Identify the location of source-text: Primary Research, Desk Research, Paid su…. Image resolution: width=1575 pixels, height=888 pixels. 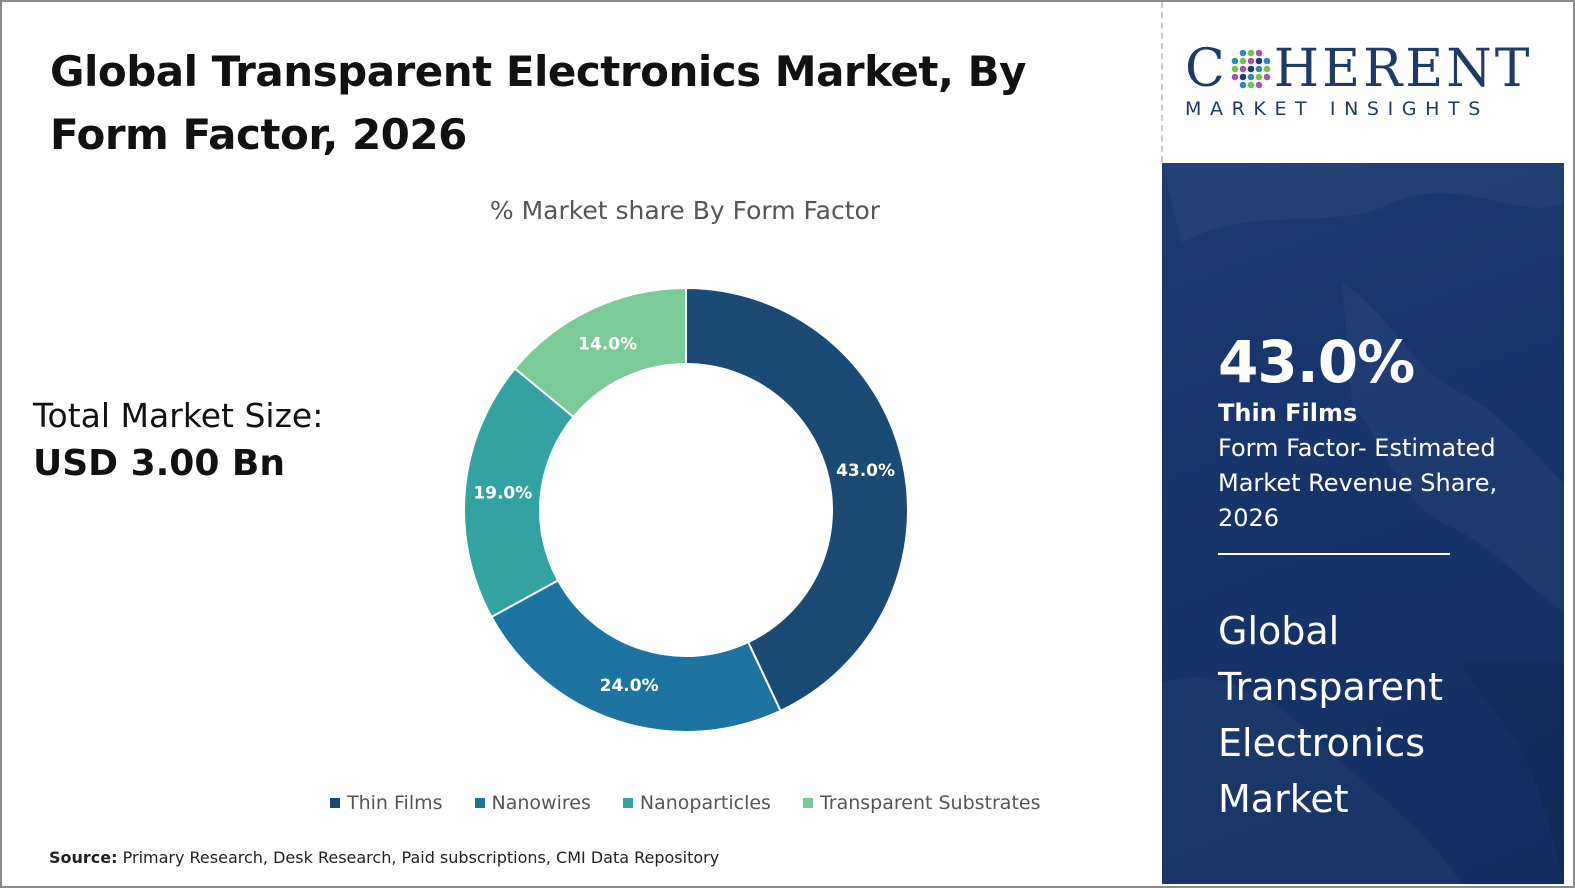
(418, 857).